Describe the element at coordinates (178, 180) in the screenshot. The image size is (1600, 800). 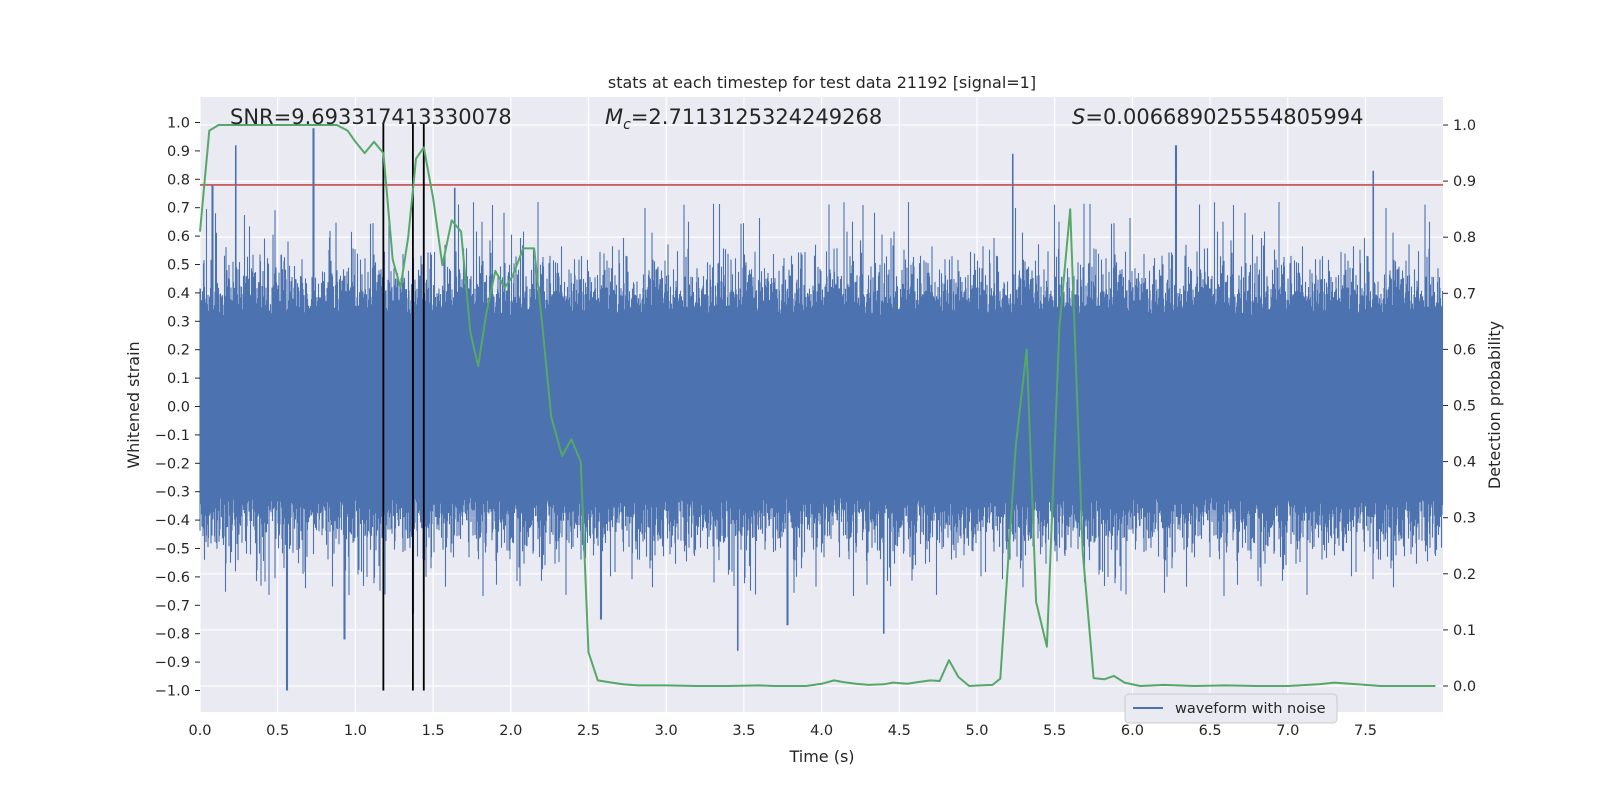
I see `y-left-tick-label: 0.8` at that location.